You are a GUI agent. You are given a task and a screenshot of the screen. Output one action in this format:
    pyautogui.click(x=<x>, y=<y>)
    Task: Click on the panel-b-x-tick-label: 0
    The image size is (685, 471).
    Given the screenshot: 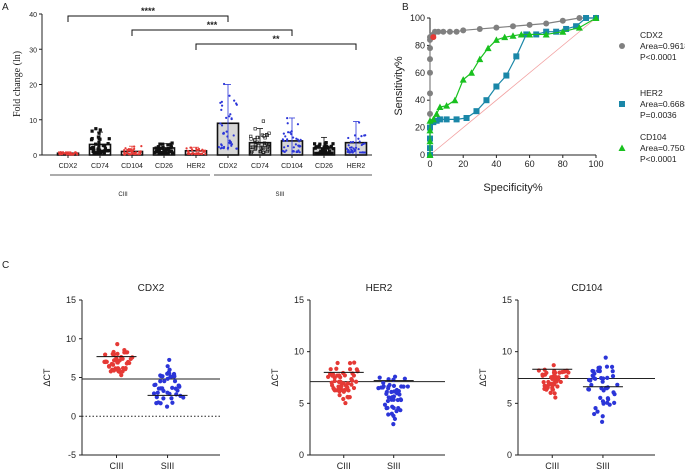 What is the action you would take?
    pyautogui.click(x=429, y=164)
    